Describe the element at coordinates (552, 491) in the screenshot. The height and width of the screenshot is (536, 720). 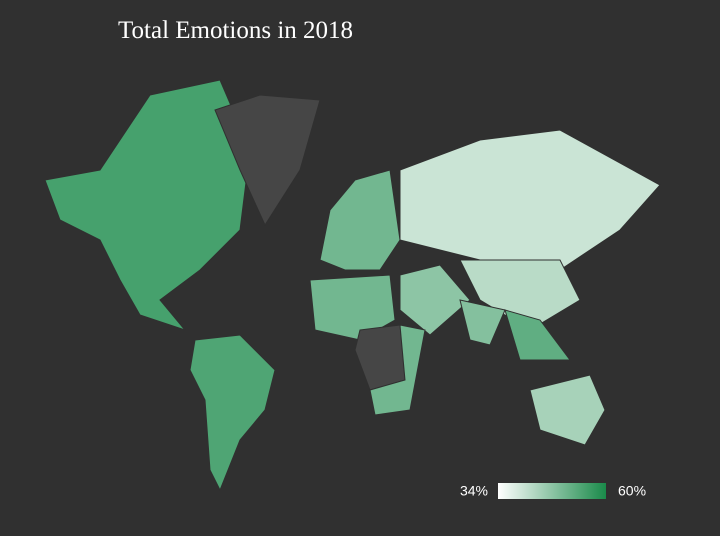
I see `color-scale` at that location.